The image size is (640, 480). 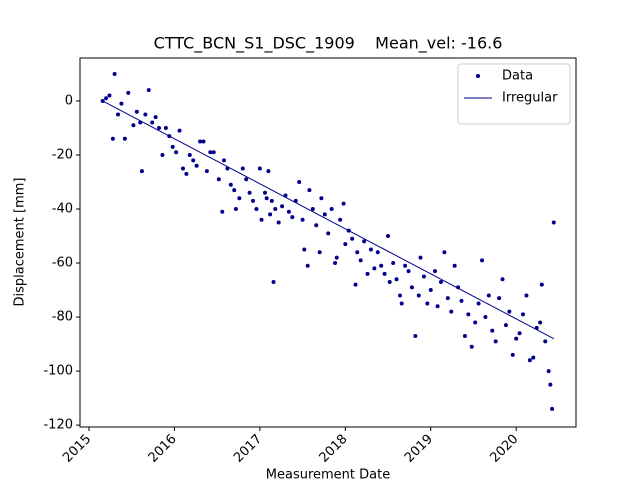 I want to click on y-tick-label: 0, so click(x=69, y=100).